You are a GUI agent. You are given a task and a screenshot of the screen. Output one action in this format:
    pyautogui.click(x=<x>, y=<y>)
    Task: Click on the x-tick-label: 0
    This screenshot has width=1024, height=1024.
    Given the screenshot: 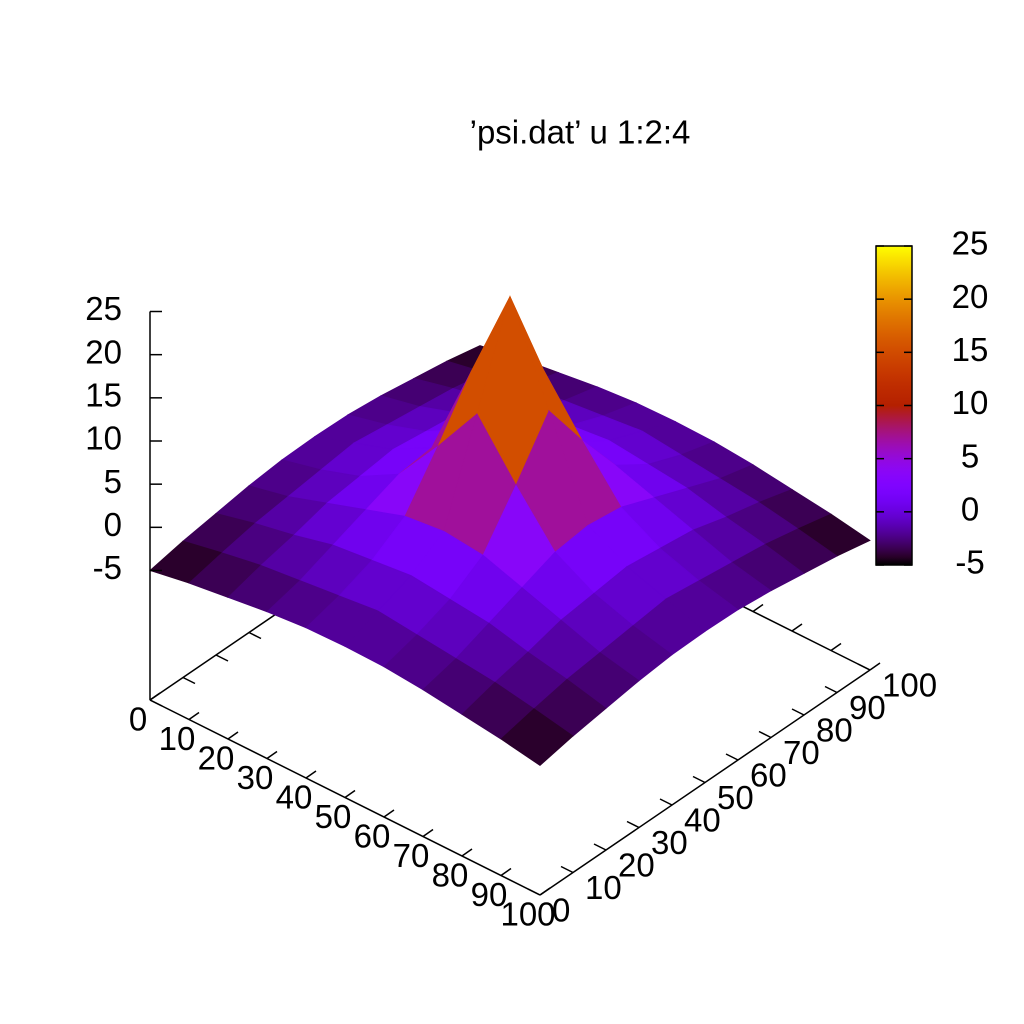 What is the action you would take?
    pyautogui.click(x=138, y=719)
    